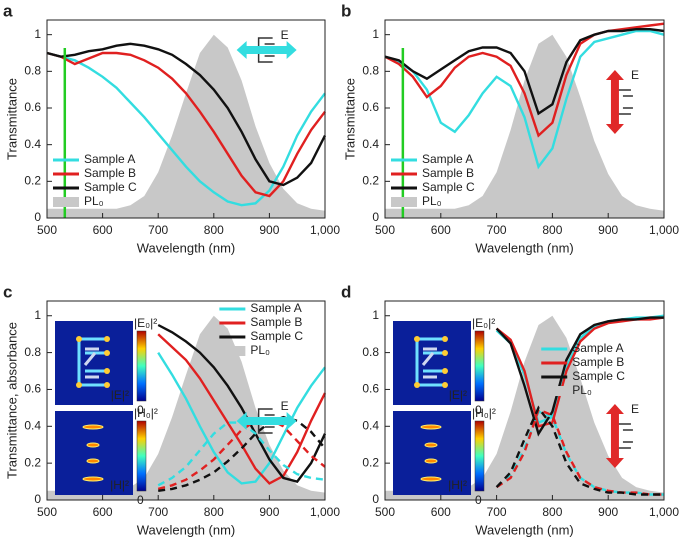 The height and width of the screenshot is (545, 685). What do you see at coordinates (7, 291) in the screenshot?
I see `panel-letter: c` at bounding box center [7, 291].